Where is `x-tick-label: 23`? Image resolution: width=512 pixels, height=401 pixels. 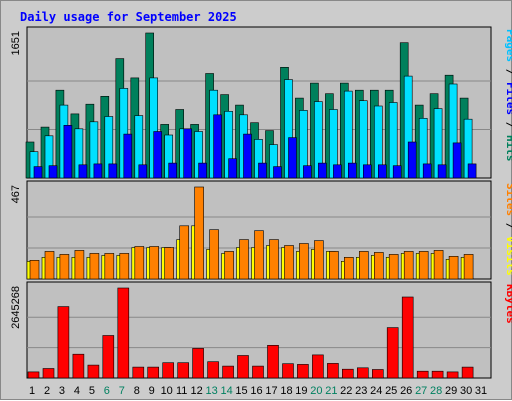 x-tick-label: 23 is located at coordinates (361, 391).